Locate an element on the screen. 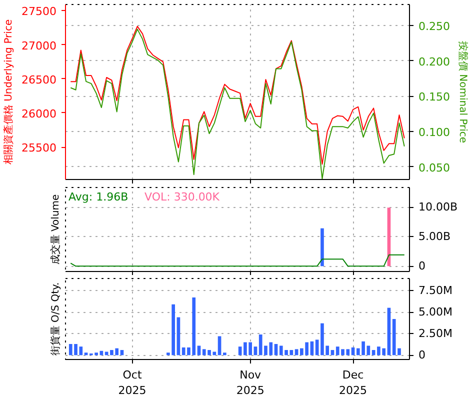 Image resolution: width=475 pixels, height=400 pixels. y-tick-label: 10.00B is located at coordinates (438, 207).